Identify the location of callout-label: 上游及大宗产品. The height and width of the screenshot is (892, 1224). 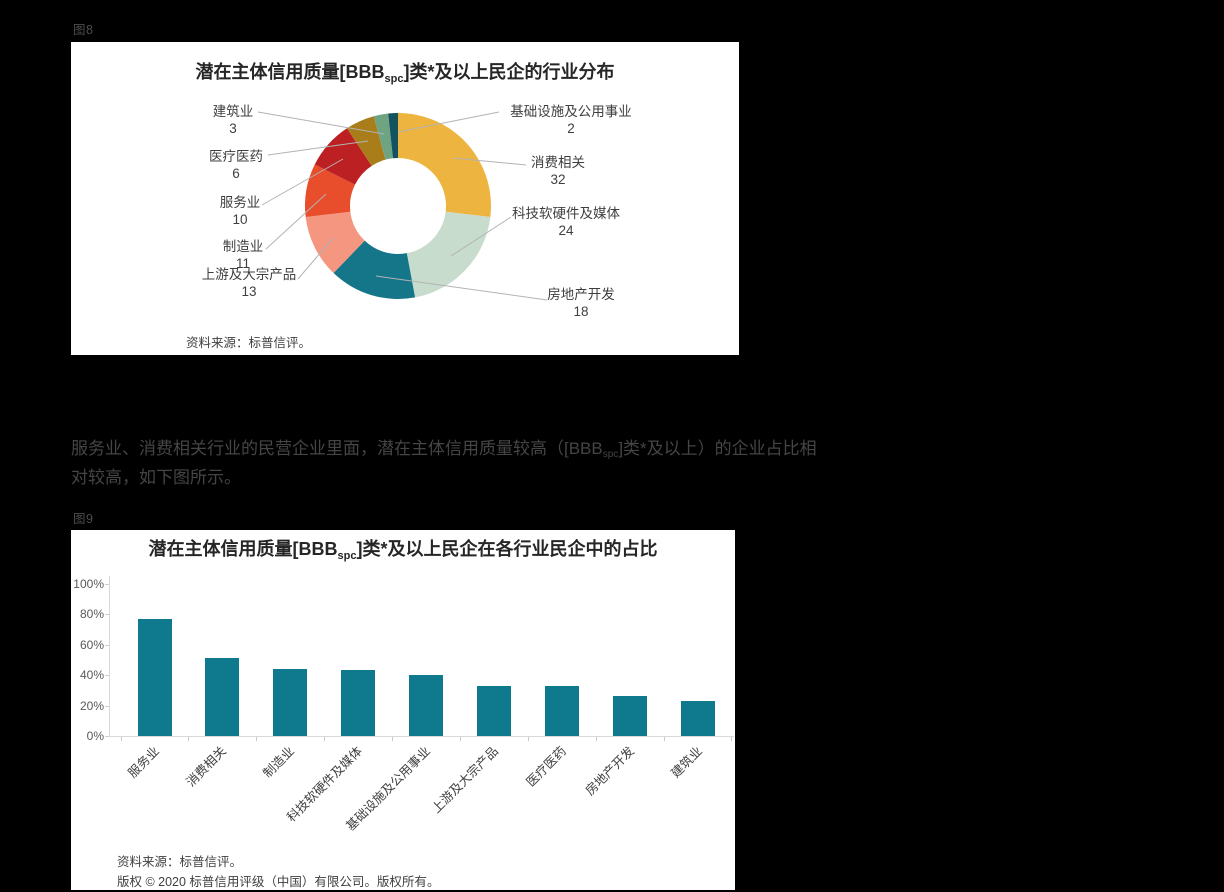
(249, 274).